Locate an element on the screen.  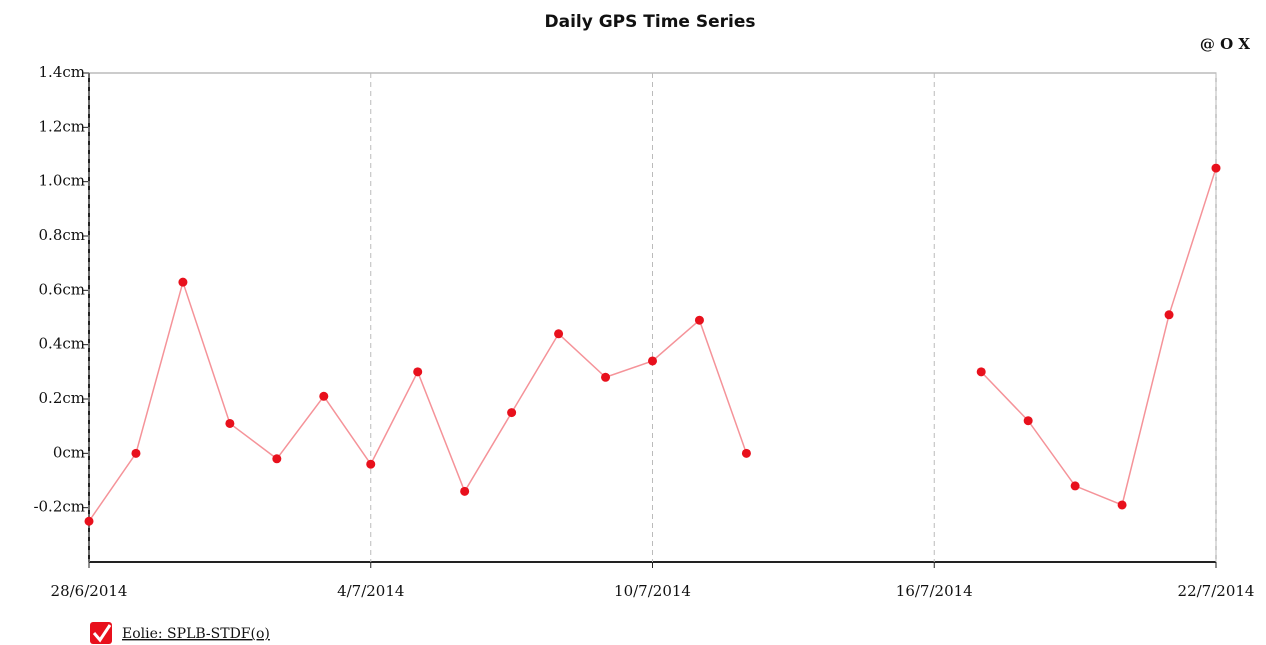
y-tick-label: 1.2cm is located at coordinates (62, 126).